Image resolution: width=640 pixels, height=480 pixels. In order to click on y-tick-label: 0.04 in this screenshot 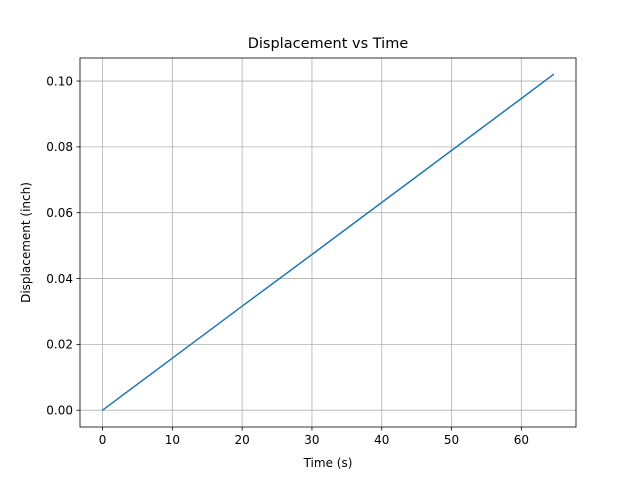, I will do `click(59, 279)`.